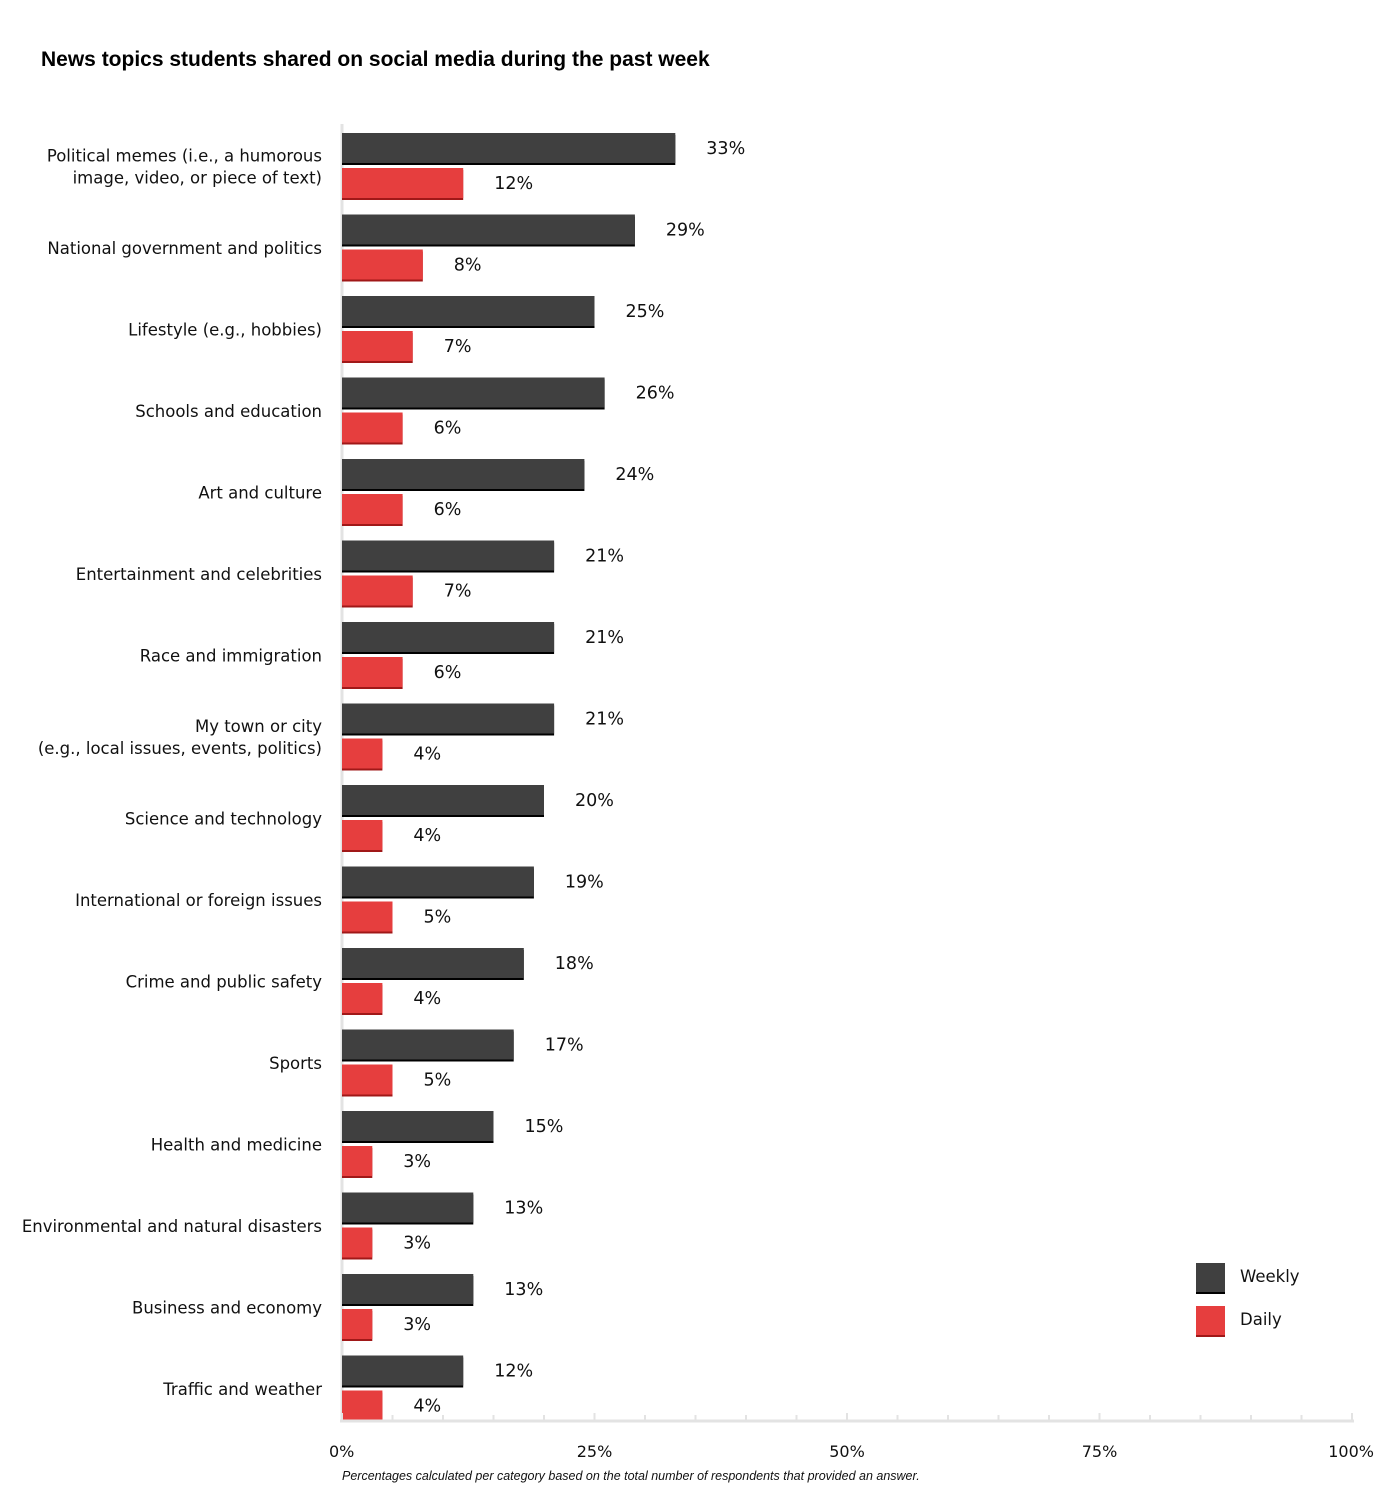  What do you see at coordinates (1351, 1451) in the screenshot?
I see `x-tick-label: 100%` at bounding box center [1351, 1451].